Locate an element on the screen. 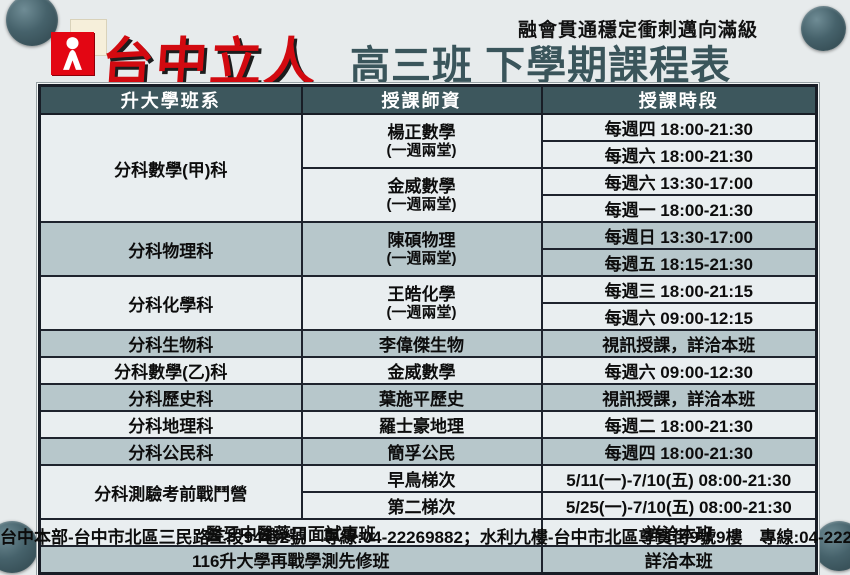 The height and width of the screenshot is (575, 850). table-row: 金威數學 (一週兩堂) 每週六 13:30-17:00 is located at coordinates (429, 195).